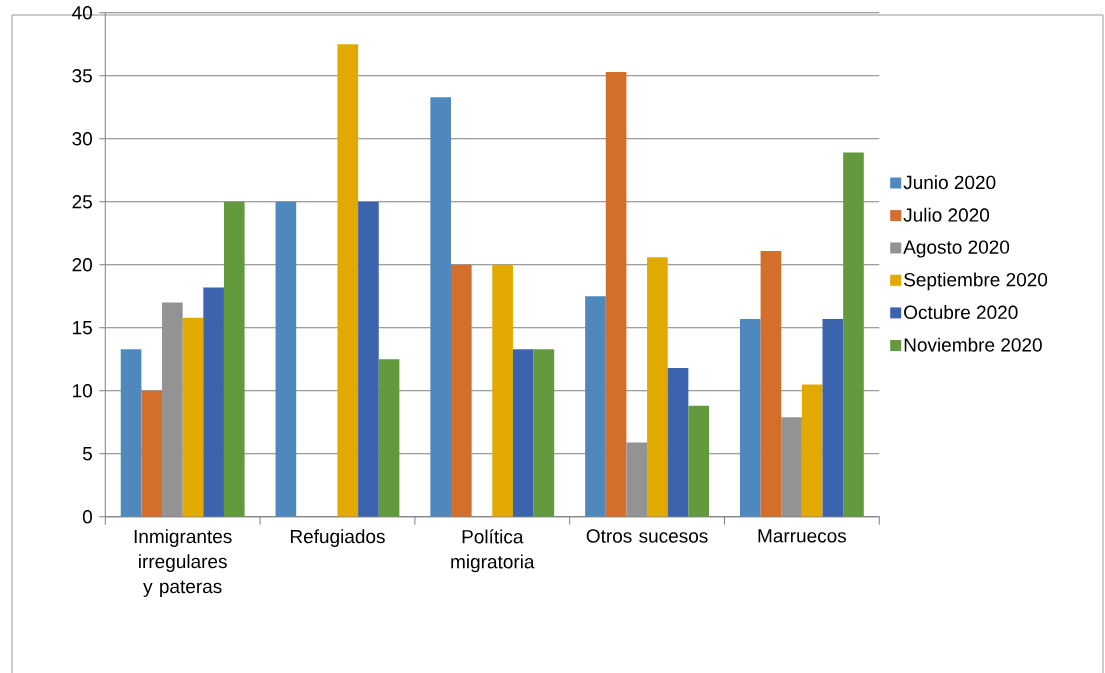 The height and width of the screenshot is (673, 1105). What do you see at coordinates (82, 13) in the screenshot?
I see `y-tick-label: 40` at bounding box center [82, 13].